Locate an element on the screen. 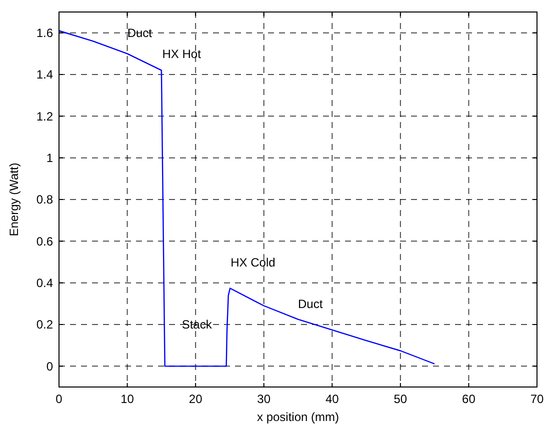 This screenshot has width=551, height=427. y-tick-label: 1 is located at coordinates (50, 158).